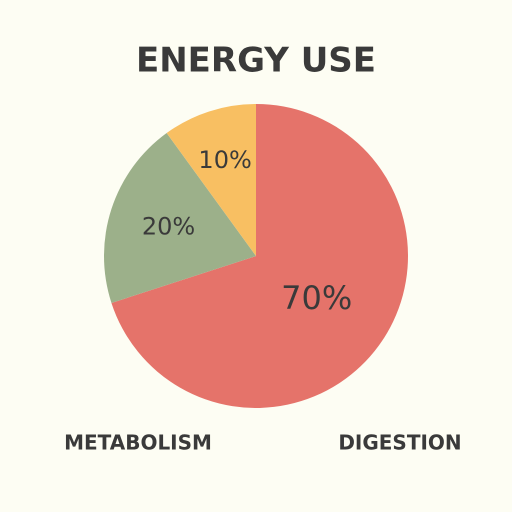  I want to click on chart-title: ENERGY USE, so click(256, 61).